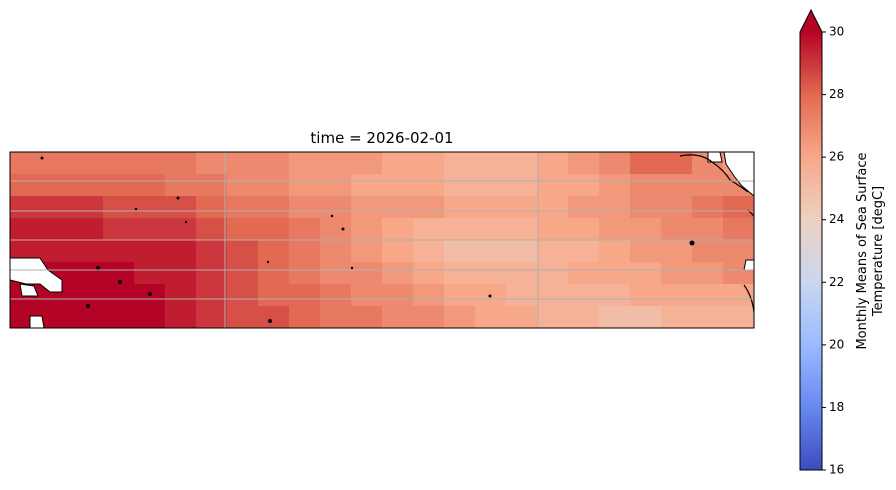  I want to click on colorbar-tick-label: 24, so click(836, 219).